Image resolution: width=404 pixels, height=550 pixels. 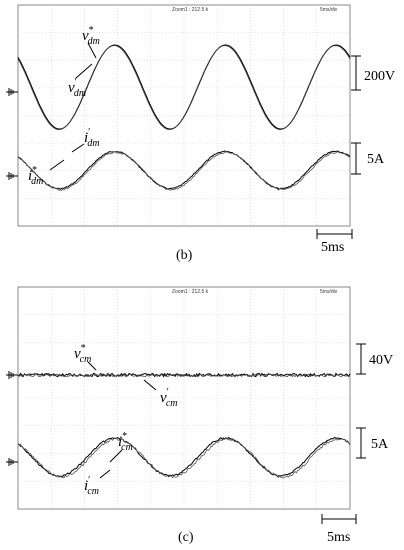 What do you see at coordinates (338, 537) in the screenshot?
I see `time-scale-label-c: 5ms` at bounding box center [338, 537].